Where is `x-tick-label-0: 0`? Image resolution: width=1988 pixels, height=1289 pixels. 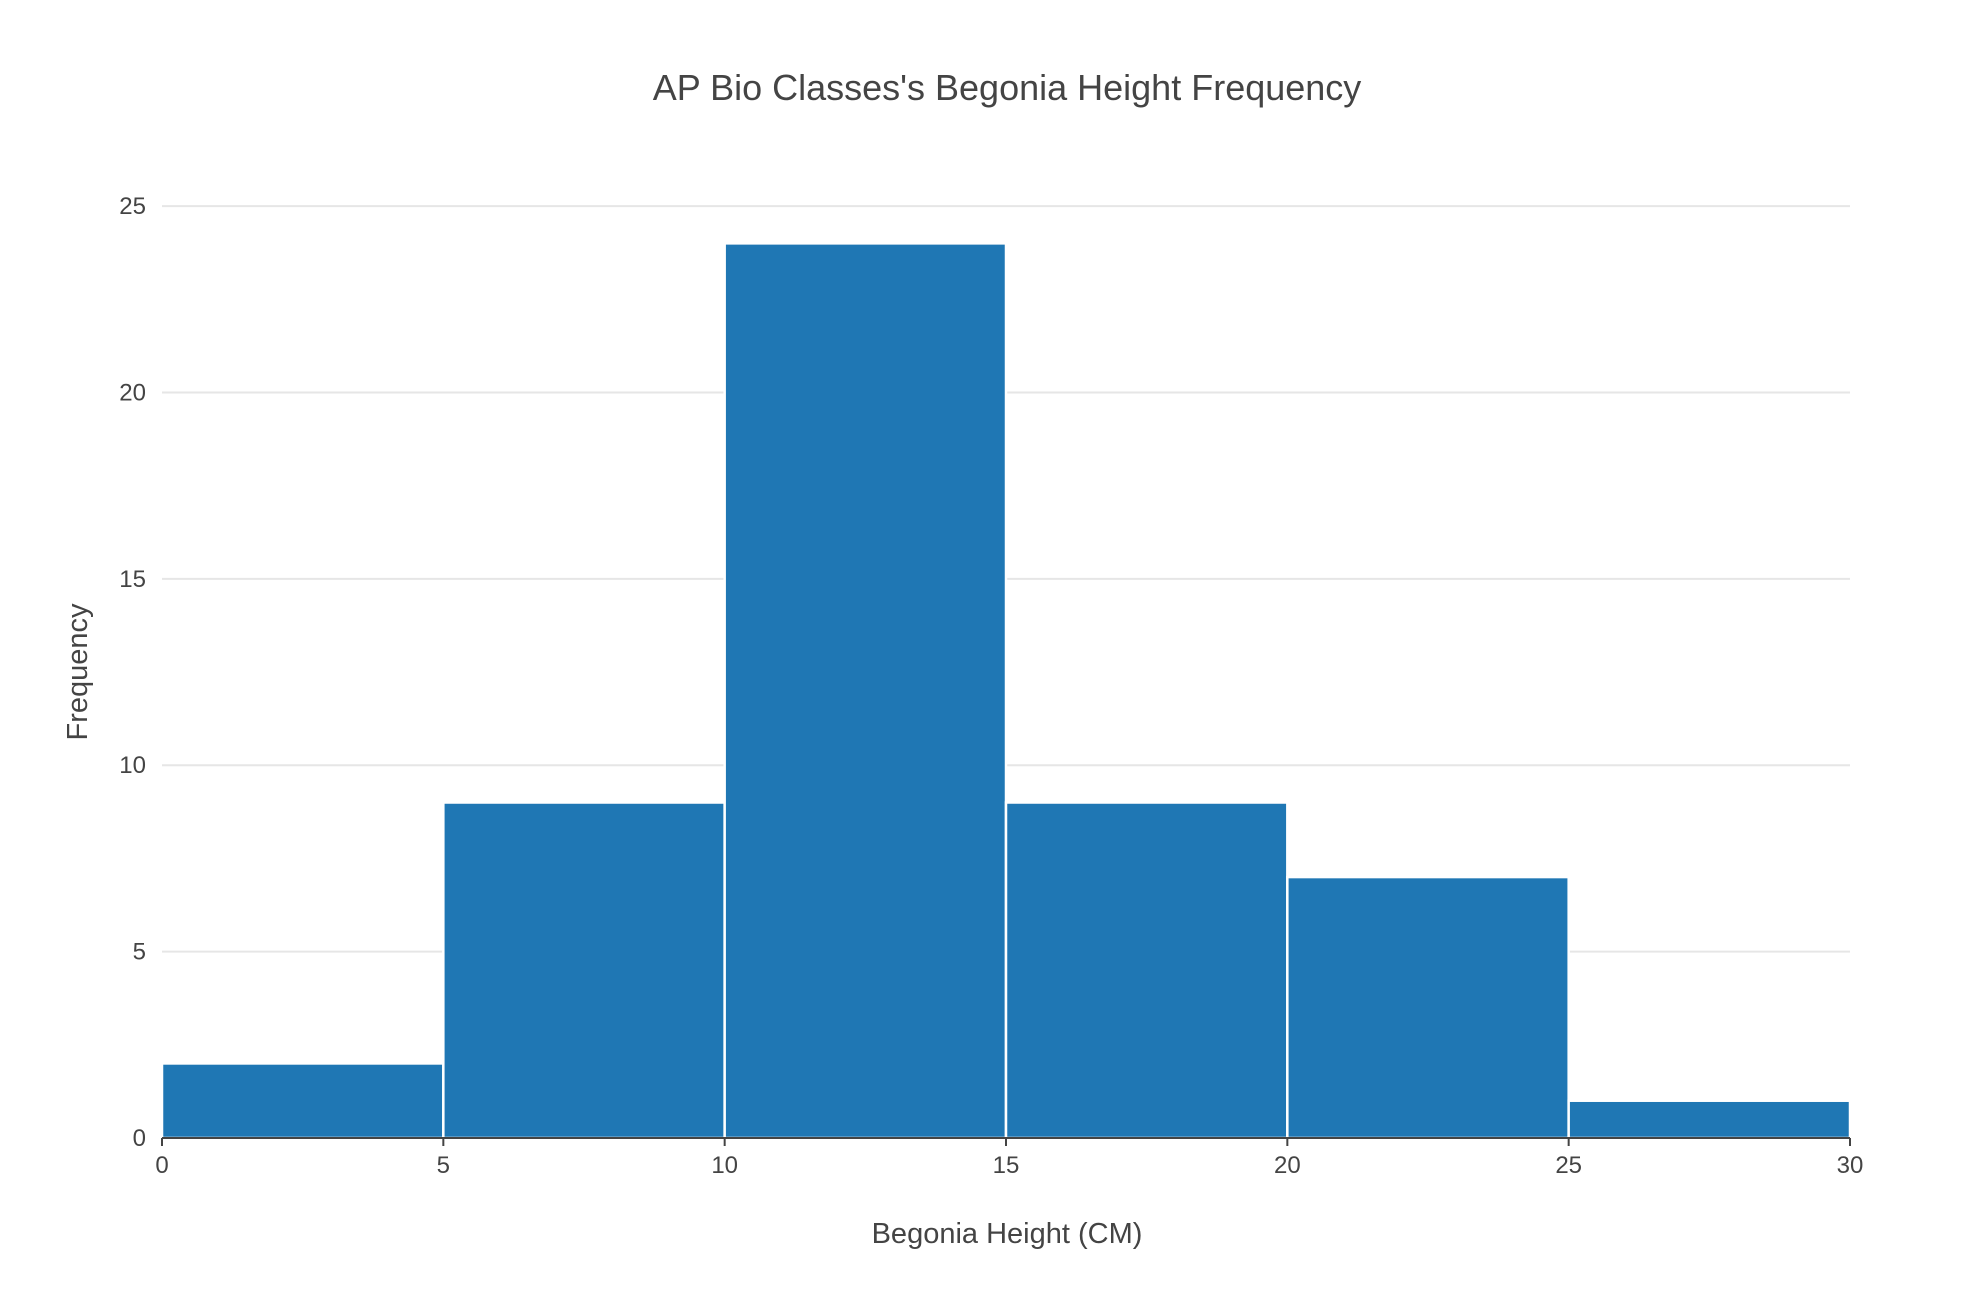 x-tick-label-0: 0 is located at coordinates (161, 1165).